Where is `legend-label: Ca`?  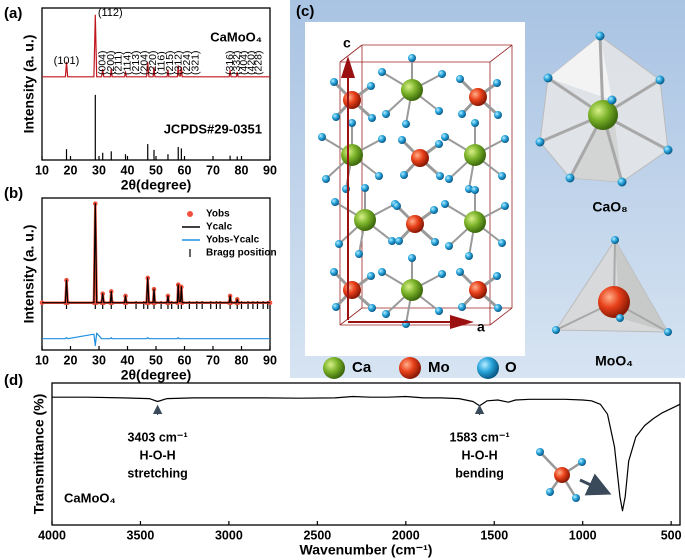 legend-label: Ca is located at coordinates (362, 367).